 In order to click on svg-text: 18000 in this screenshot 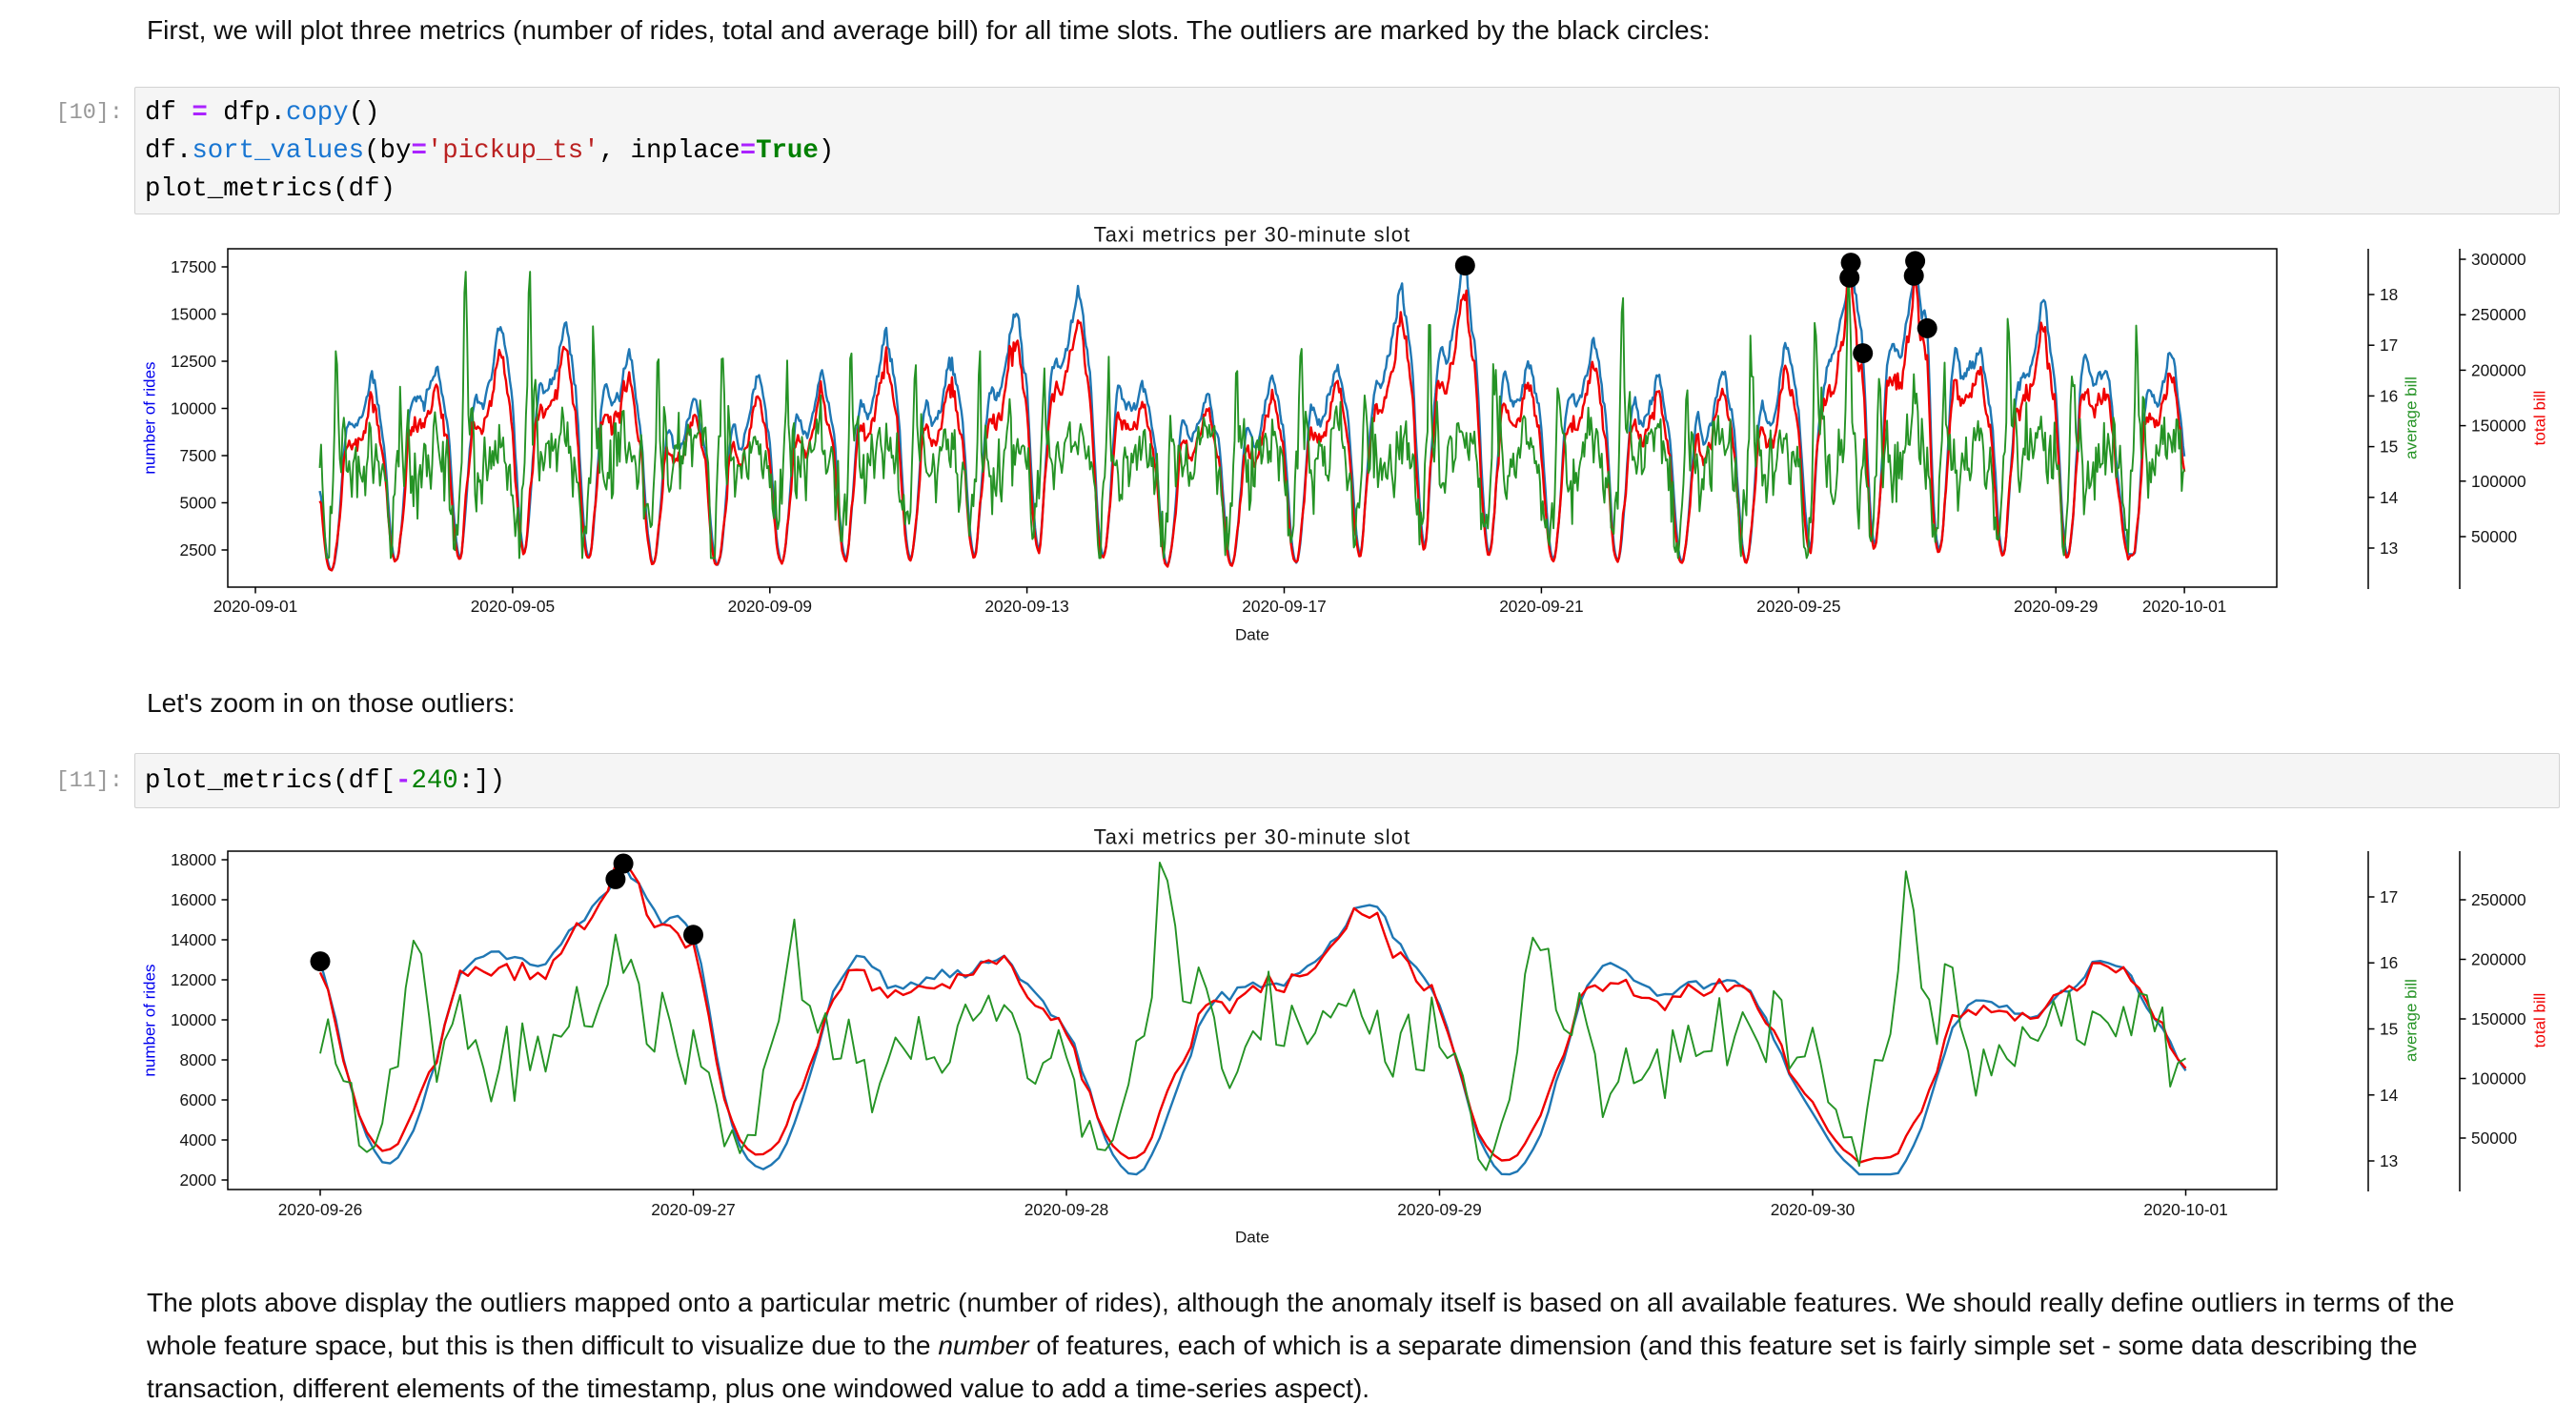, I will do `click(193, 859)`.